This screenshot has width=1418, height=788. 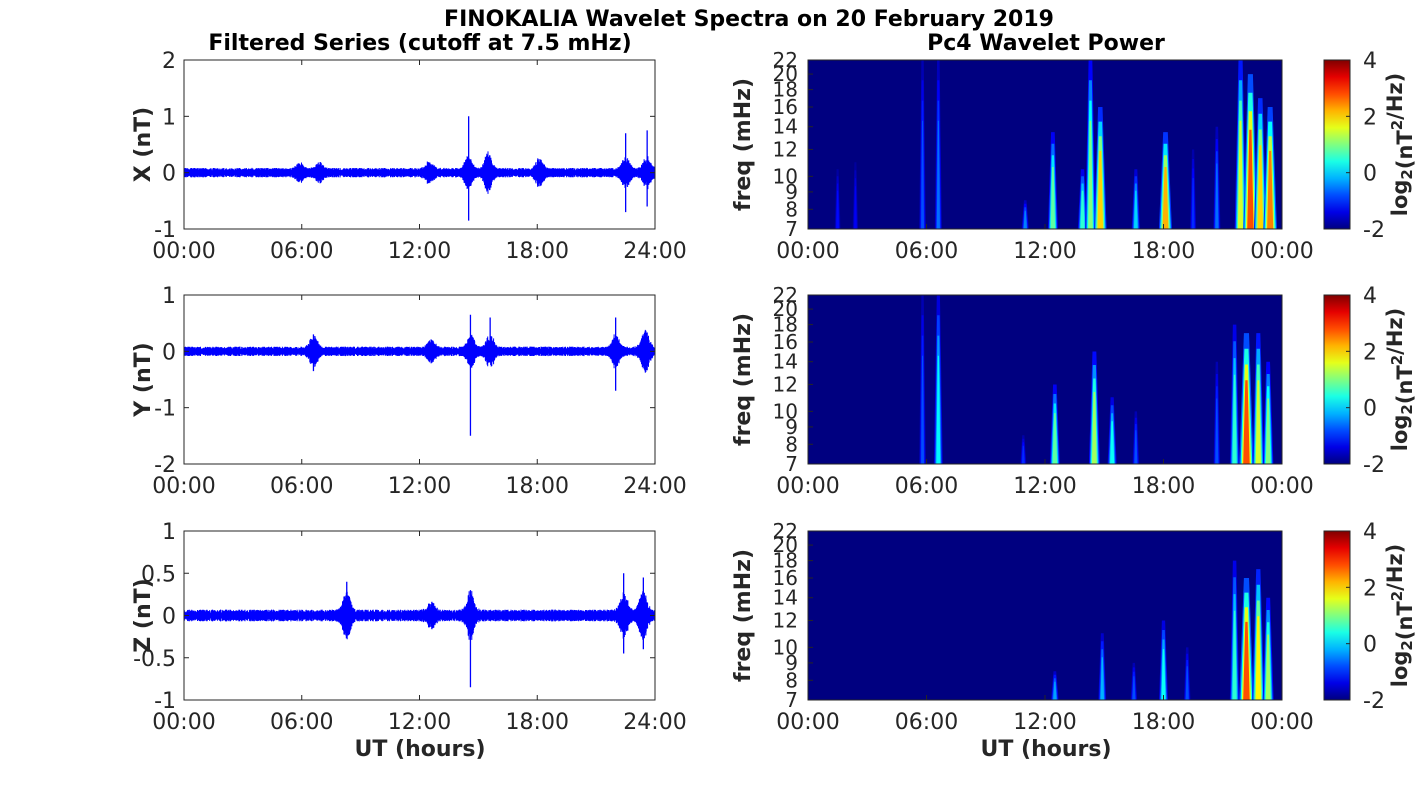 What do you see at coordinates (791, 663) in the screenshot?
I see `y-tick-label: 9` at bounding box center [791, 663].